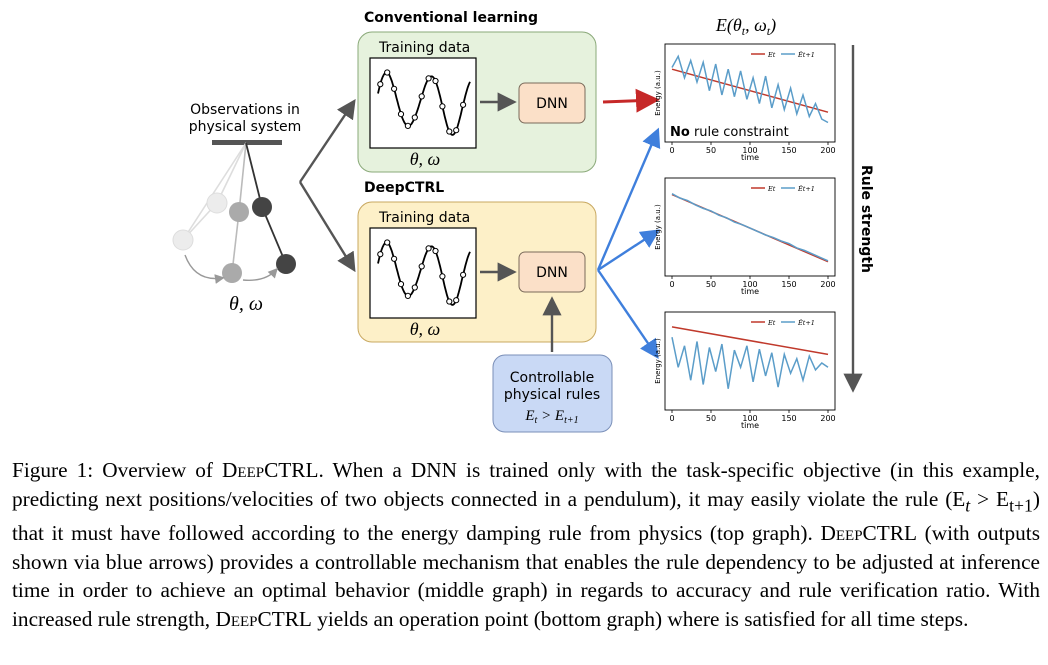  I want to click on pendulum-pivot-bar, so click(247, 142).